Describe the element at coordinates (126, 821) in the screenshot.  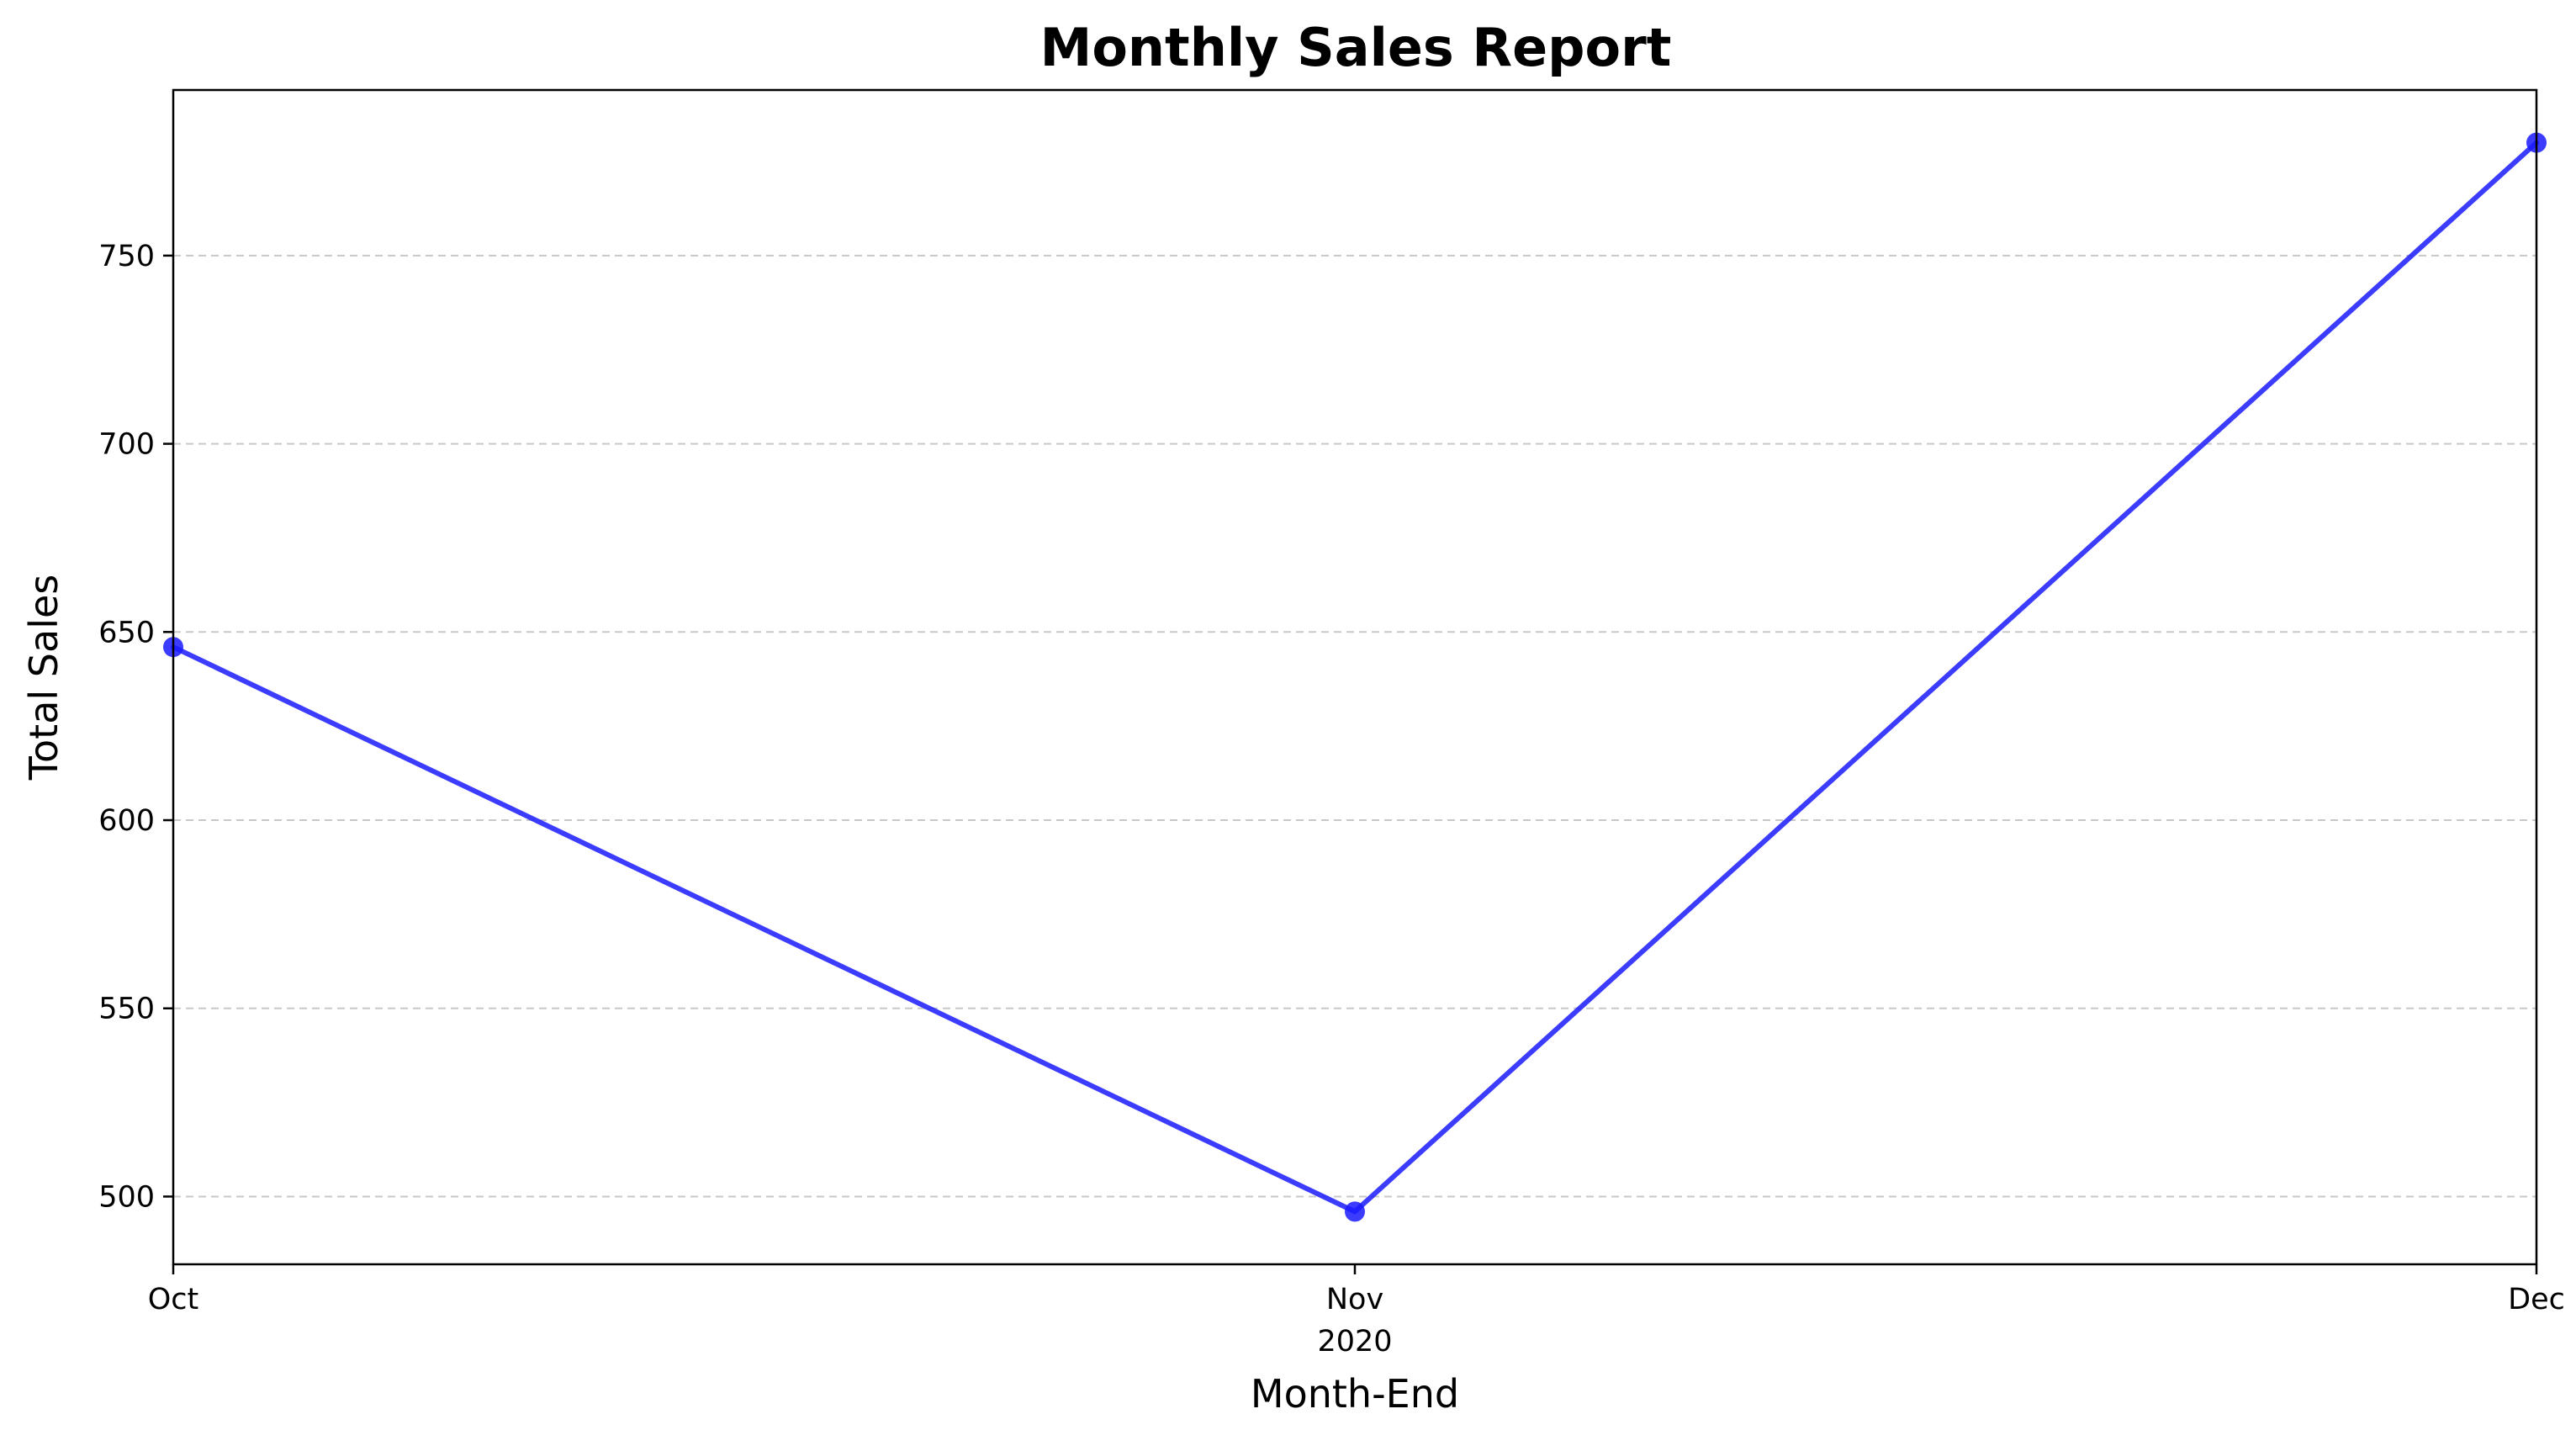
I see `y-tick-label: 600` at that location.